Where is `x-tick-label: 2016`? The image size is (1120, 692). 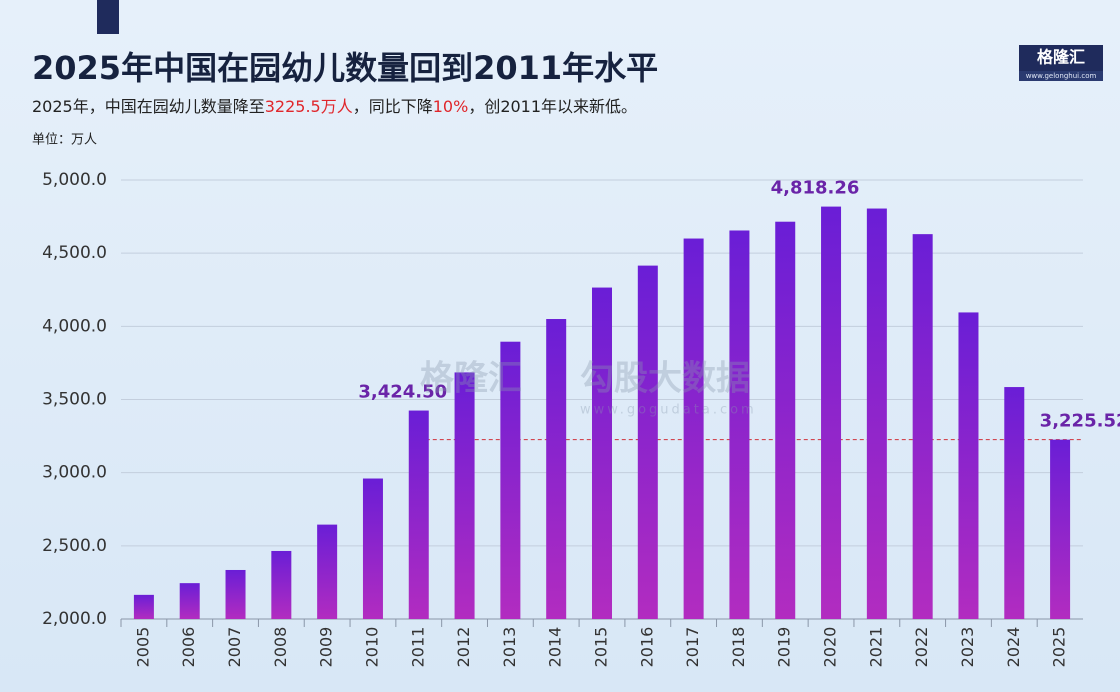
x-tick-label: 2016 is located at coordinates (646, 647).